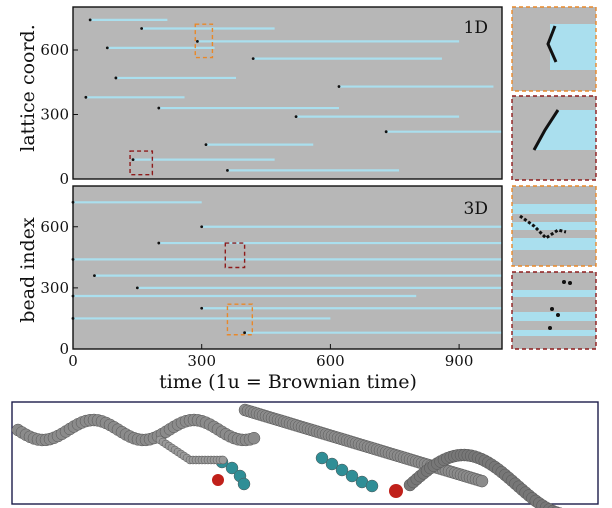  Describe the element at coordinates (554, 226) in the screenshot. I see `inset-bottom-orange` at that location.